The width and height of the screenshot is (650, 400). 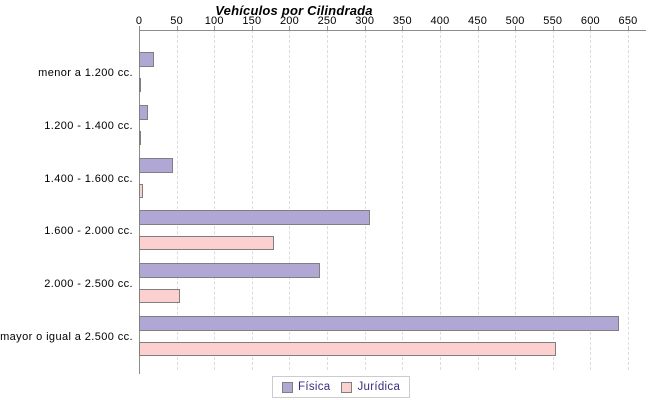 I want to click on category-label: 1.600 - 2.000 cc., so click(x=88, y=231).